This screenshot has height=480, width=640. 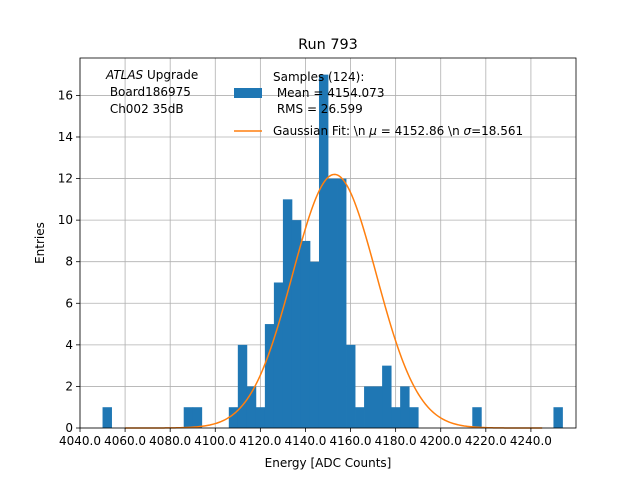 I want to click on chart-title: Run 793, so click(x=328, y=45).